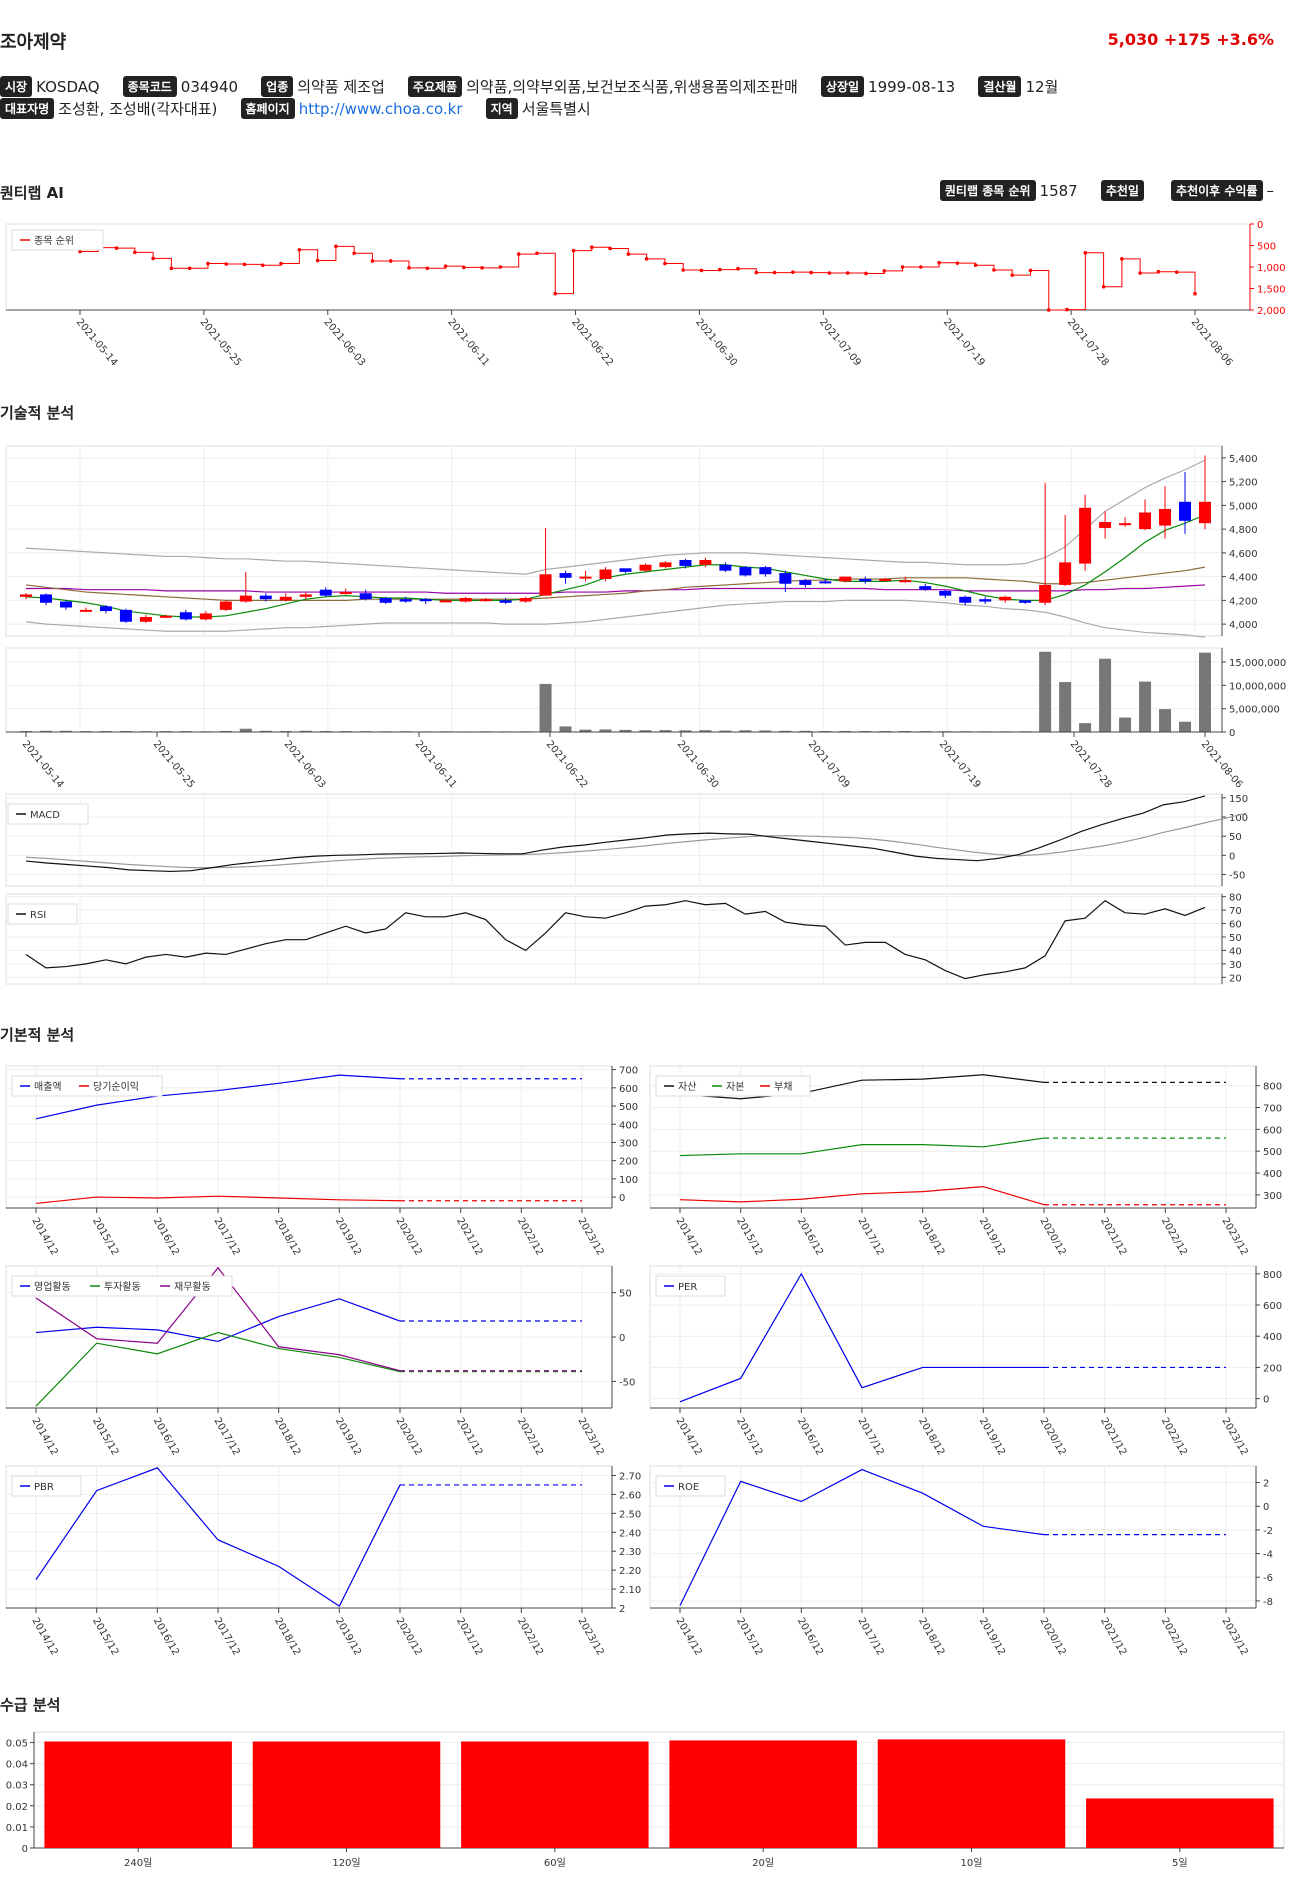  Describe the element at coordinates (1180, 1863) in the screenshot. I see `supply-xtick-label: 5일` at that location.